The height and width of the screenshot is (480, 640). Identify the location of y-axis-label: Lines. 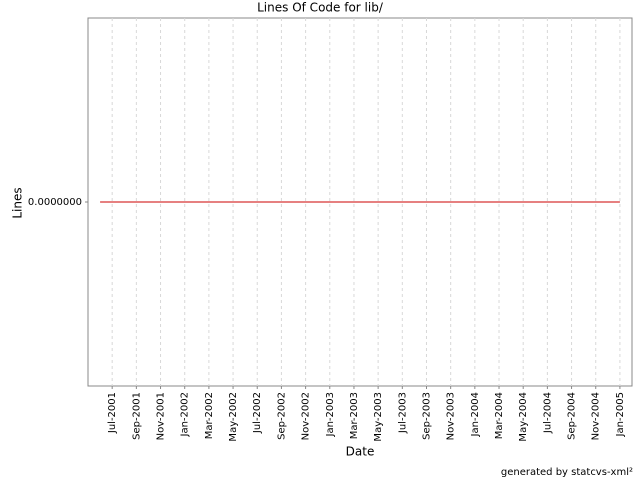
(18, 202).